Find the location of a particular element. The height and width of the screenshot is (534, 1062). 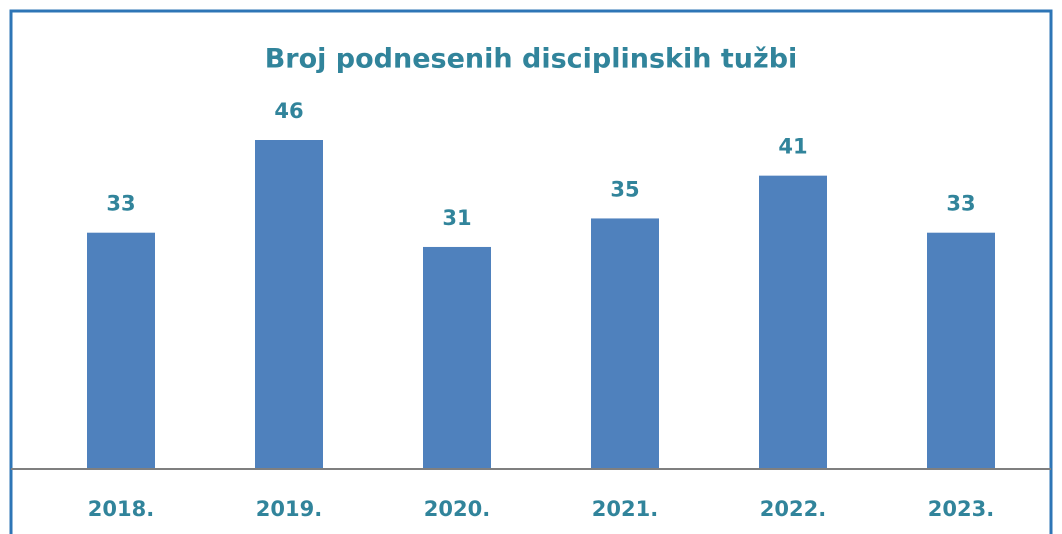

x-tick-label: 2021. is located at coordinates (625, 509).